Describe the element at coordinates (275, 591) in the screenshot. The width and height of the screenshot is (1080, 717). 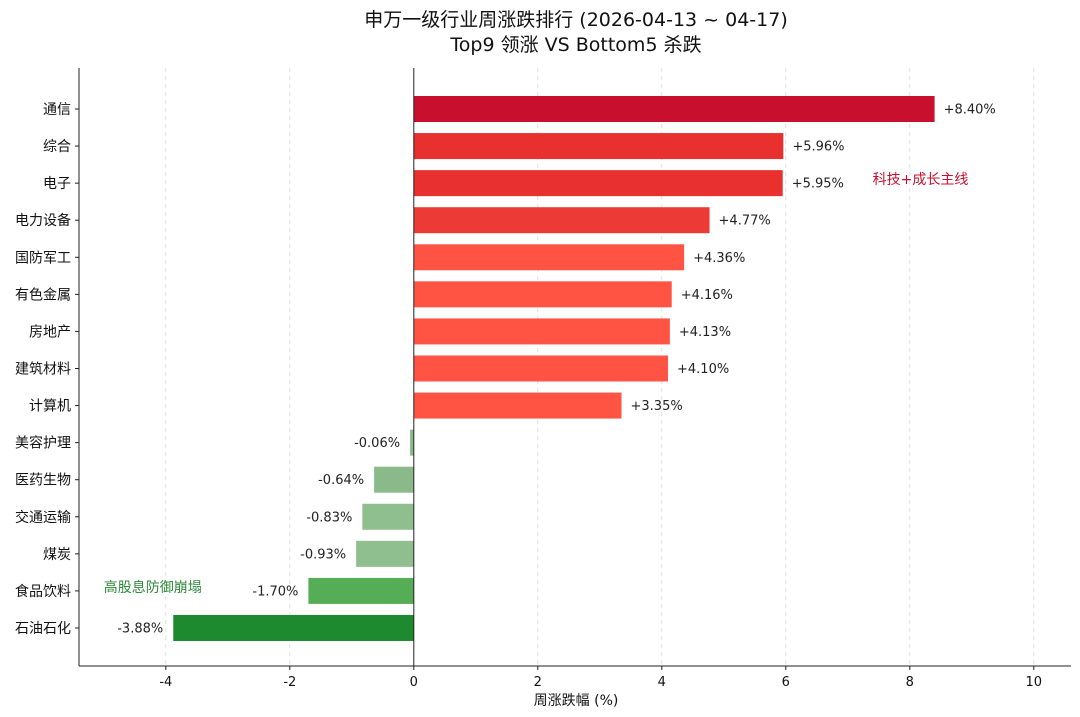
I see `bar-value-label: -1.70%` at that location.